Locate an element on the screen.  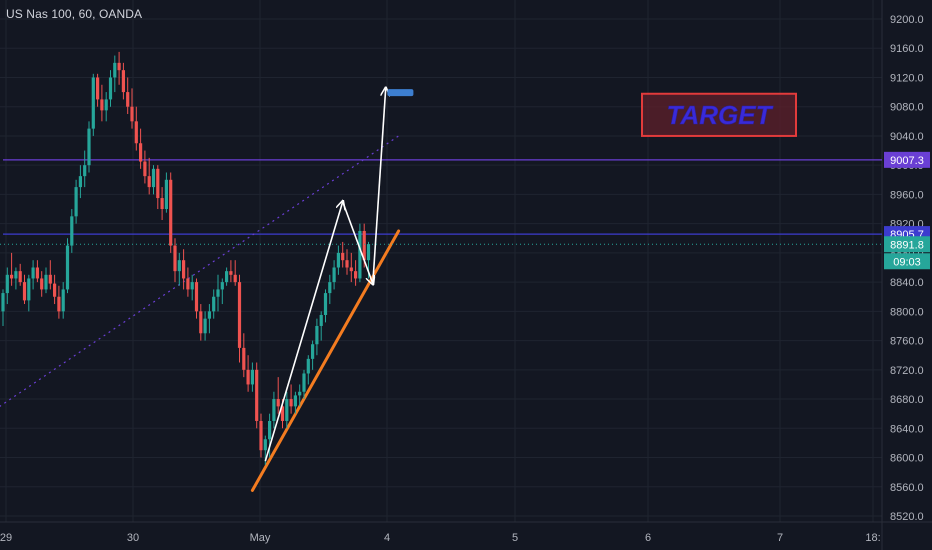
x-tick-label: 5 is located at coordinates (515, 538).